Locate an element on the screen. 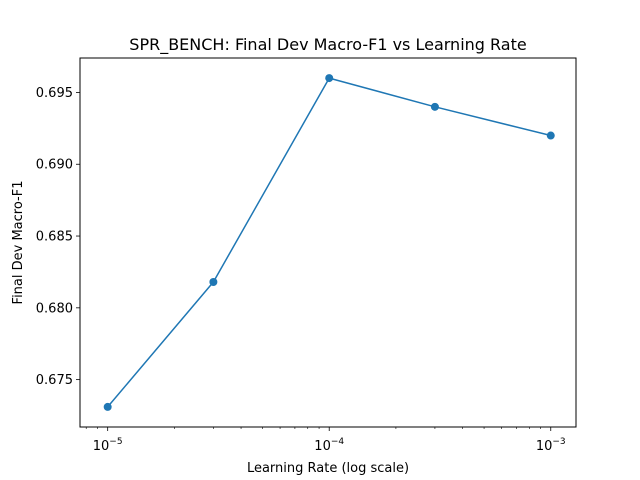  y-tick-label: 0.685 is located at coordinates (54, 237).